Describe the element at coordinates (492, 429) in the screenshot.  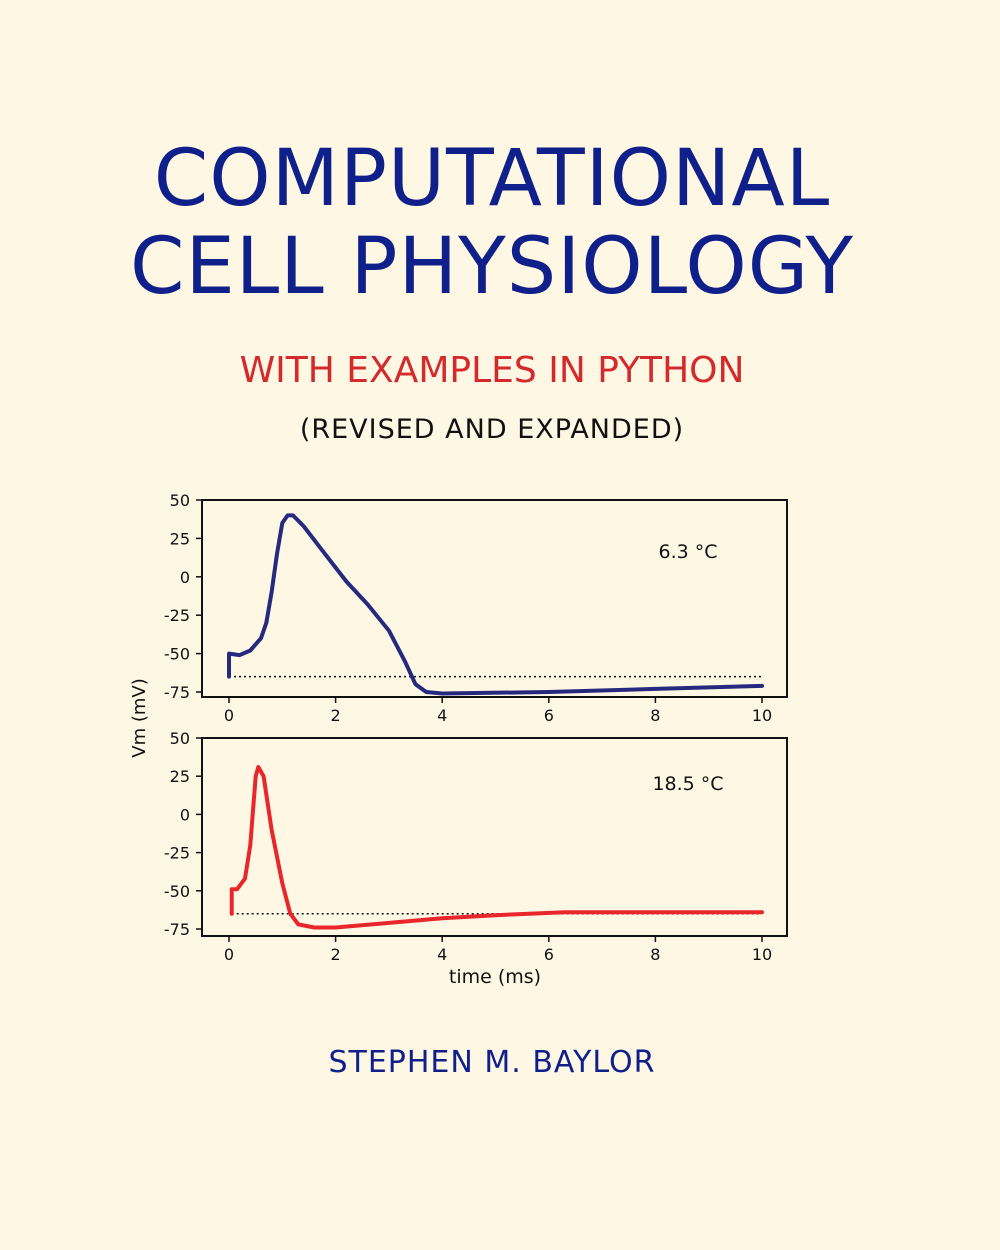
I see `edition-note: (REVISED AND EXPANDED)` at that location.